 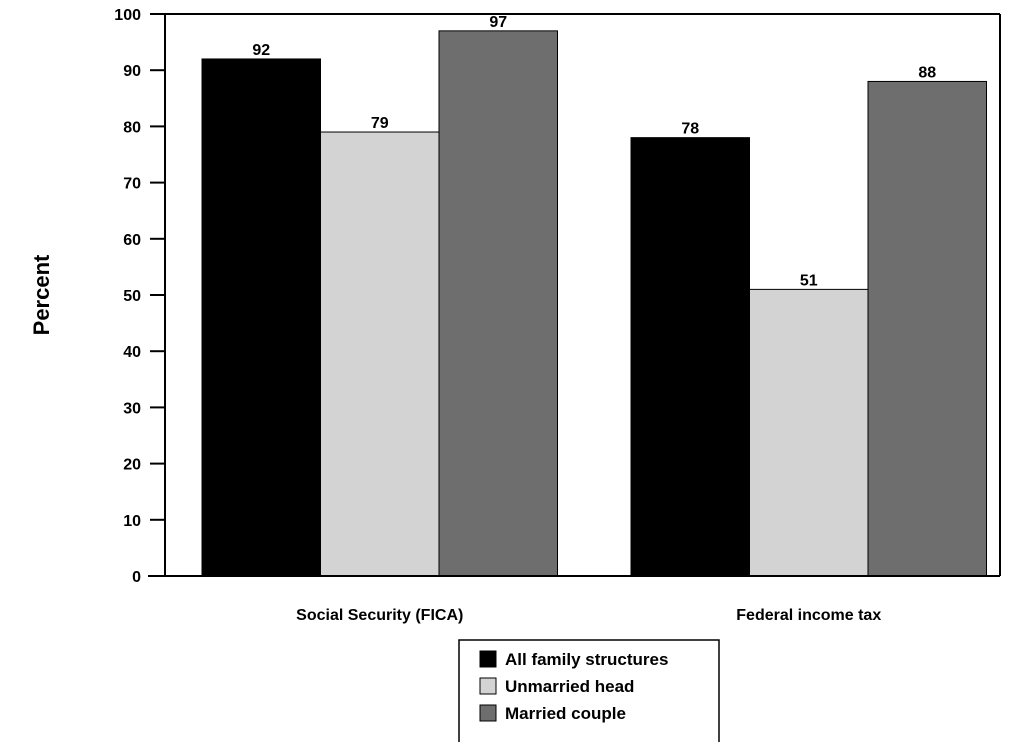 I want to click on data-label: 78, so click(x=690, y=129).